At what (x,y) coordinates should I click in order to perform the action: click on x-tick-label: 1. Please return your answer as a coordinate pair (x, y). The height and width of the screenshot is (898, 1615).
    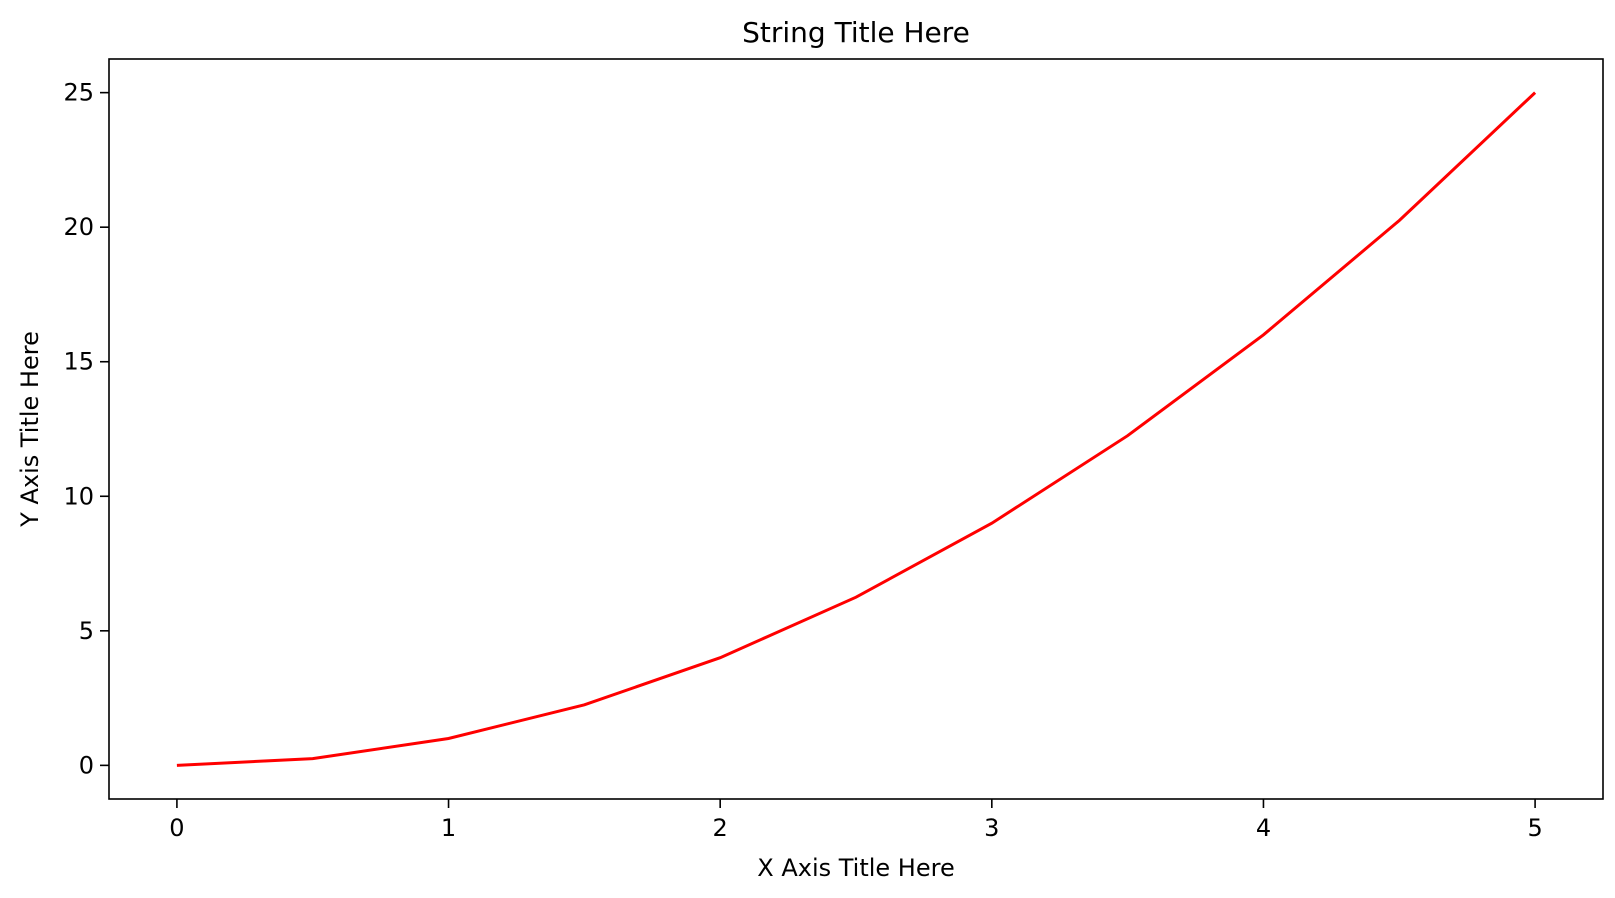
    Looking at the image, I should click on (448, 828).